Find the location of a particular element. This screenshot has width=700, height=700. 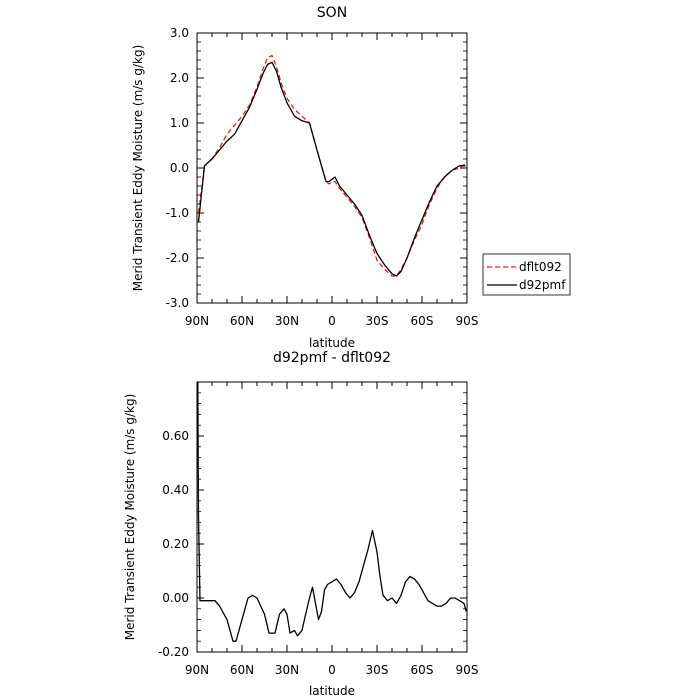

chart-title: SON is located at coordinates (332, 13).